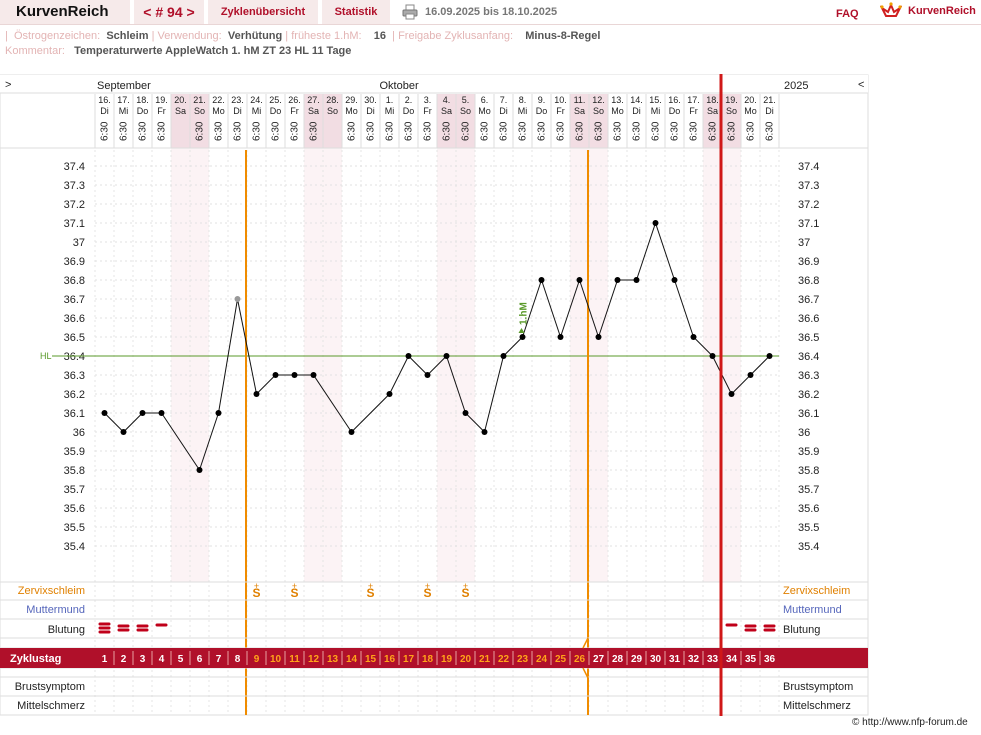 This screenshot has height=735, width=981. Describe the element at coordinates (637, 659) in the screenshot. I see `cycle-day-number: 29` at that location.